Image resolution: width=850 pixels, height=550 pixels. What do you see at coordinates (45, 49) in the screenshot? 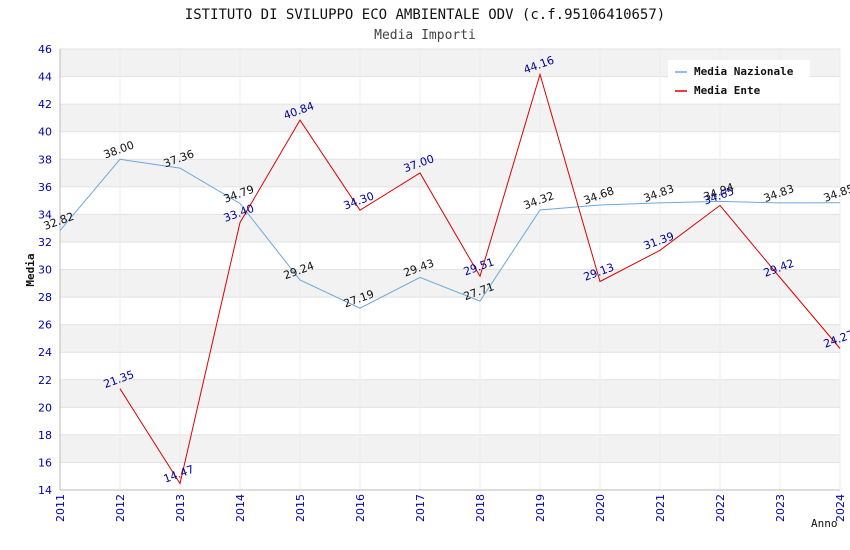
I see `y-tick-label: 46` at bounding box center [45, 49].